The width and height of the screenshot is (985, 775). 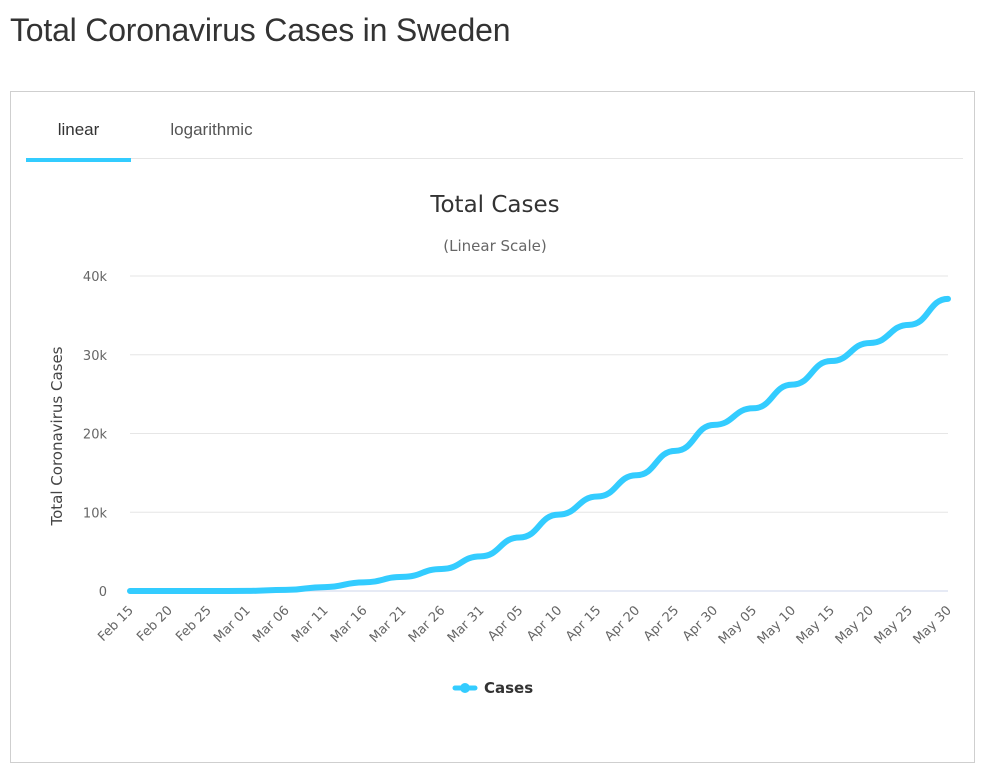 What do you see at coordinates (465, 688) in the screenshot?
I see `legend-symbol-marker` at bounding box center [465, 688].